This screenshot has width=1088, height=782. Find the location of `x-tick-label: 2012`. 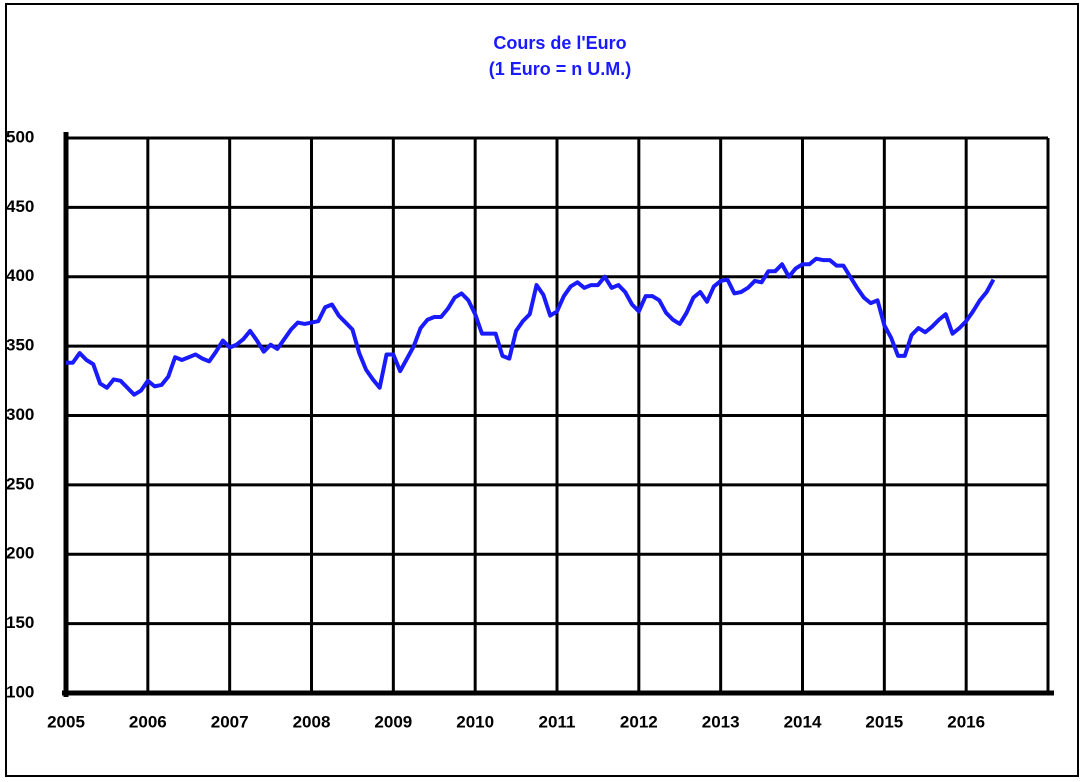

x-tick-label: 2012 is located at coordinates (639, 721).